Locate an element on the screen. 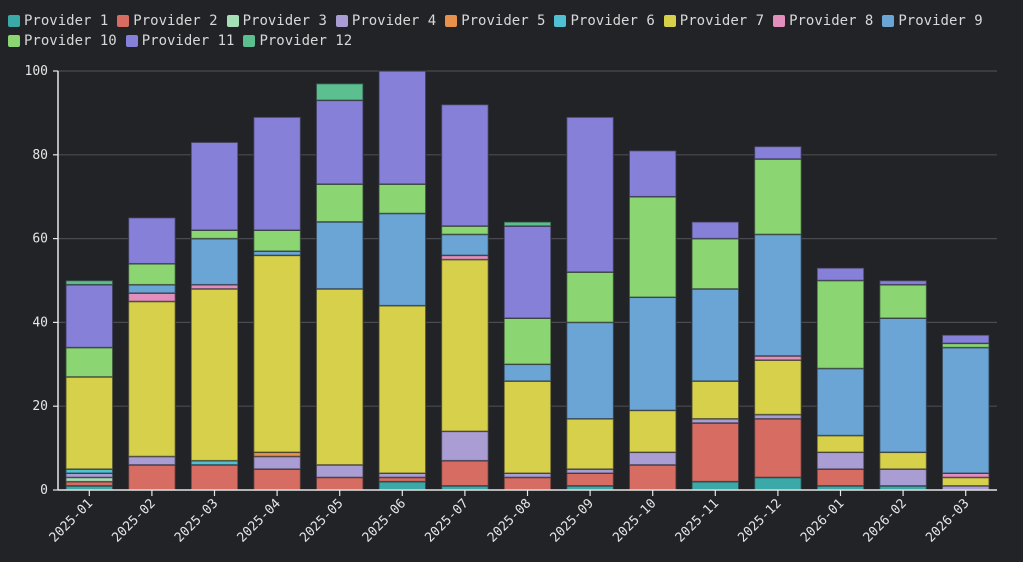 The height and width of the screenshot is (562, 1023). legend-item: Provider 6 is located at coordinates (604, 20).